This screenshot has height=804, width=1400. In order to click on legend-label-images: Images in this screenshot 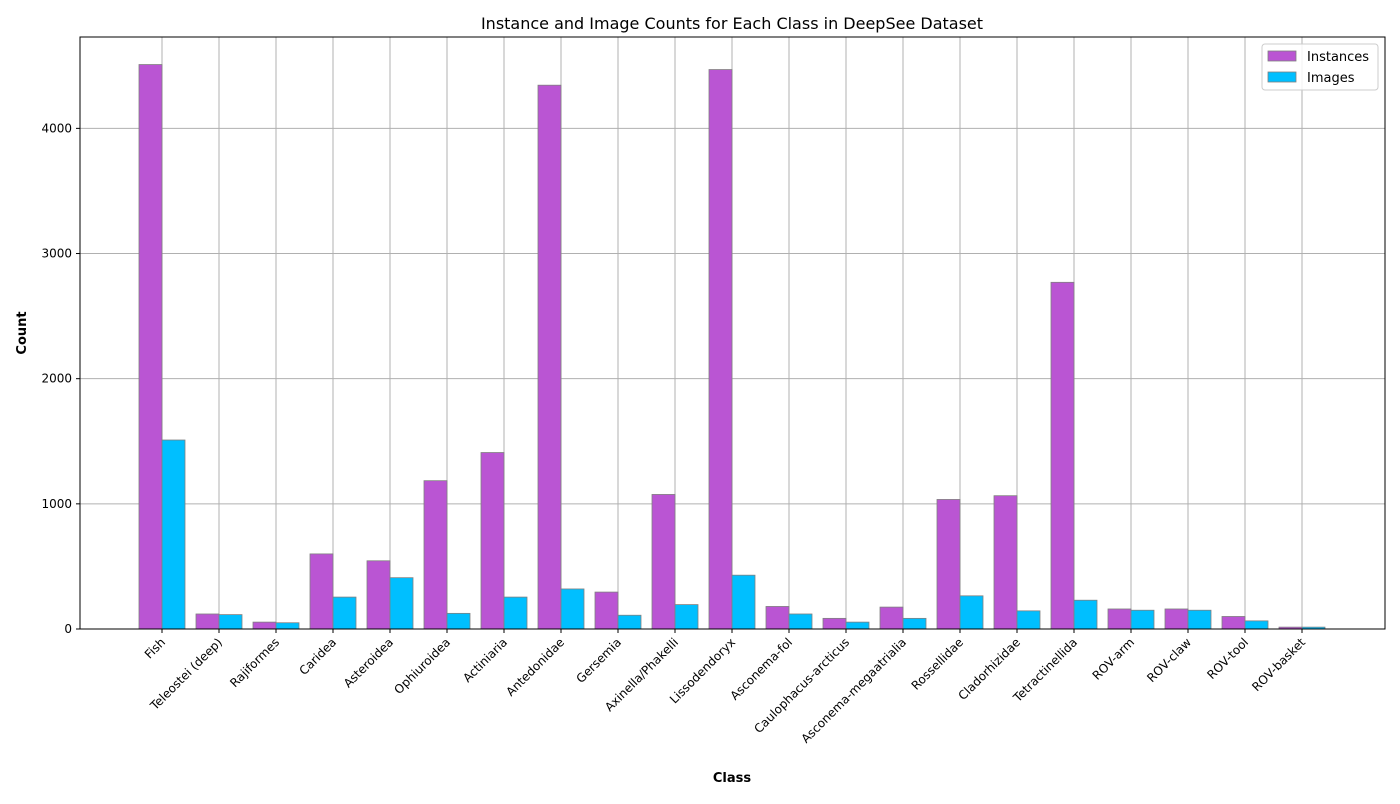, I will do `click(1331, 78)`.